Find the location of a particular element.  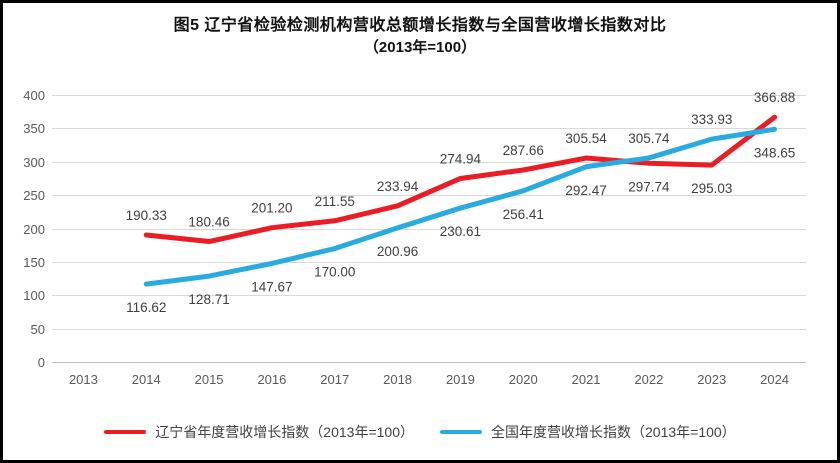

x-axis-tick-label: 2023 is located at coordinates (711, 379).